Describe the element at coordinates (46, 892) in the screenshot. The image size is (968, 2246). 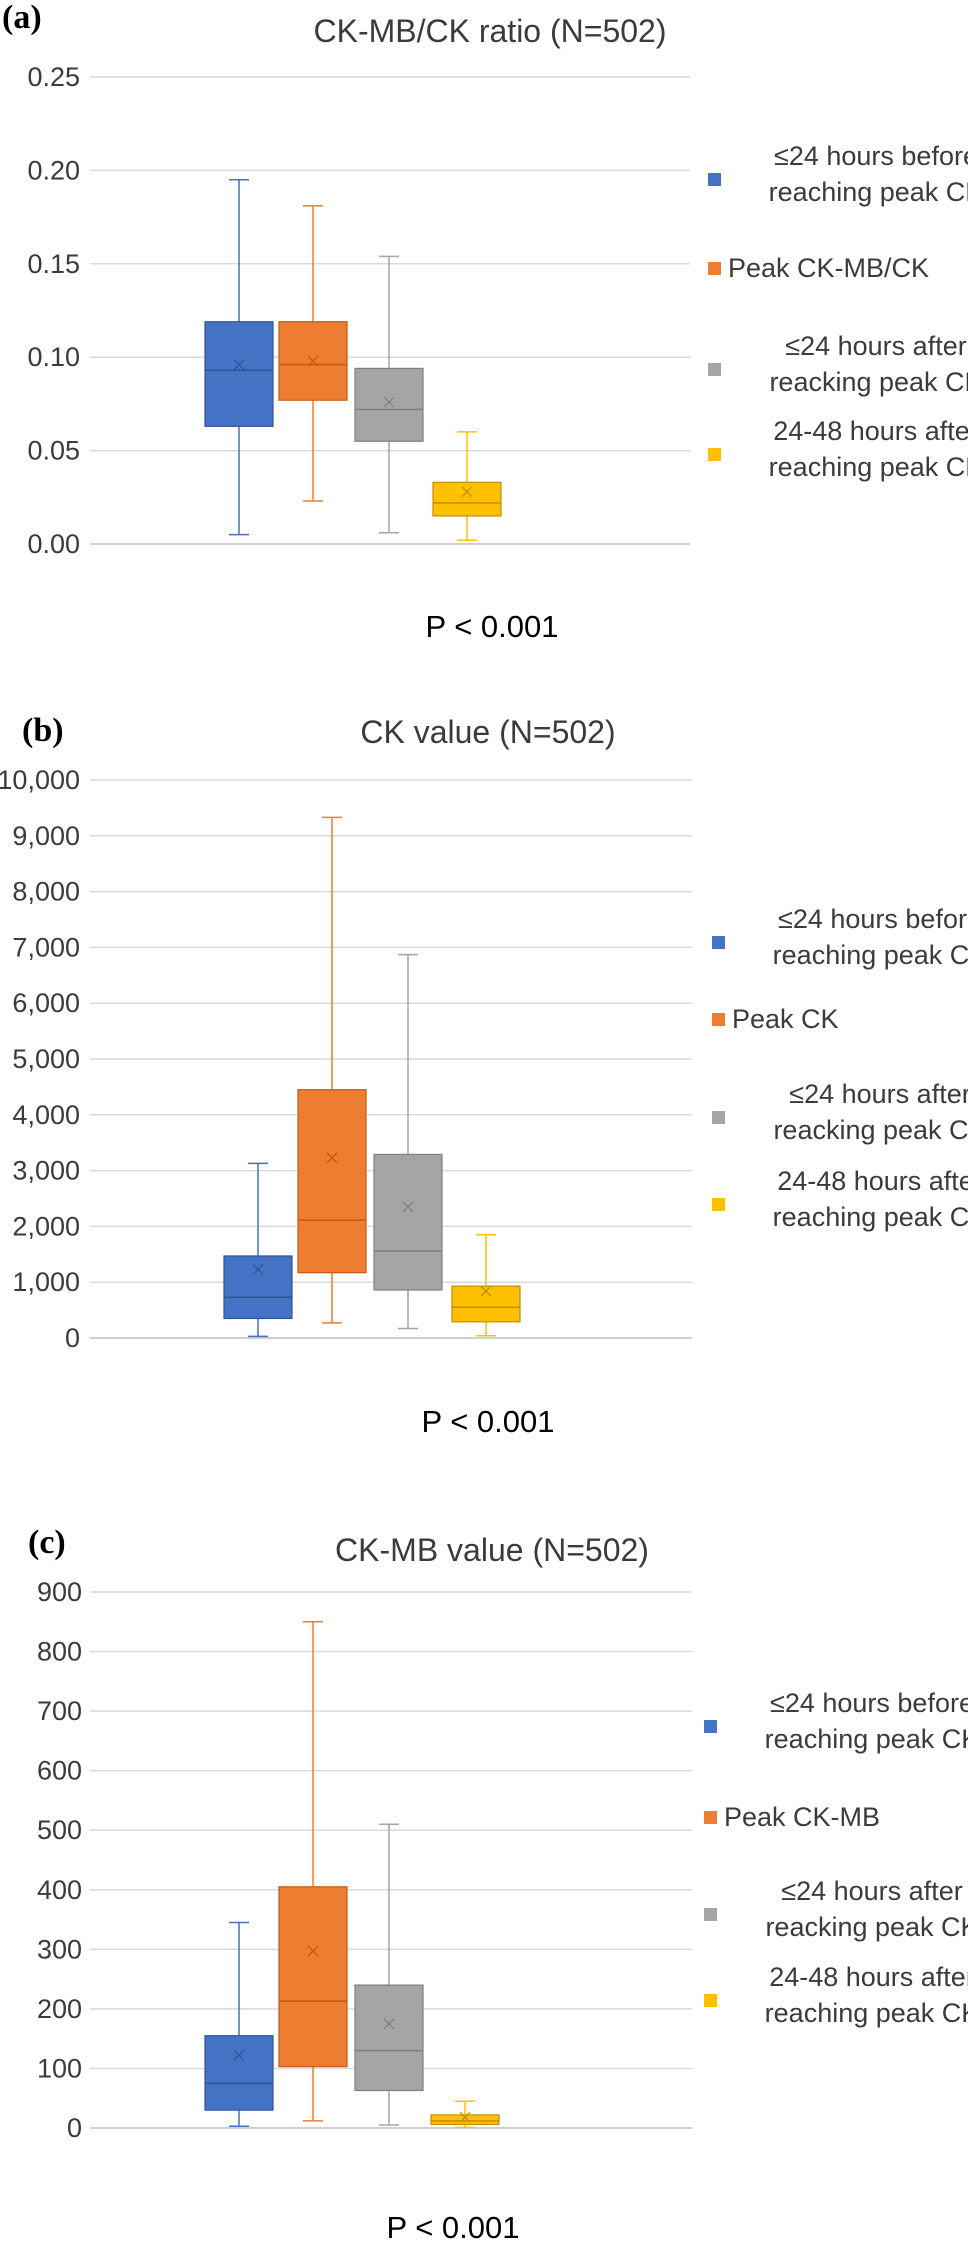
I see `y-tick-label: 8,000` at that location.